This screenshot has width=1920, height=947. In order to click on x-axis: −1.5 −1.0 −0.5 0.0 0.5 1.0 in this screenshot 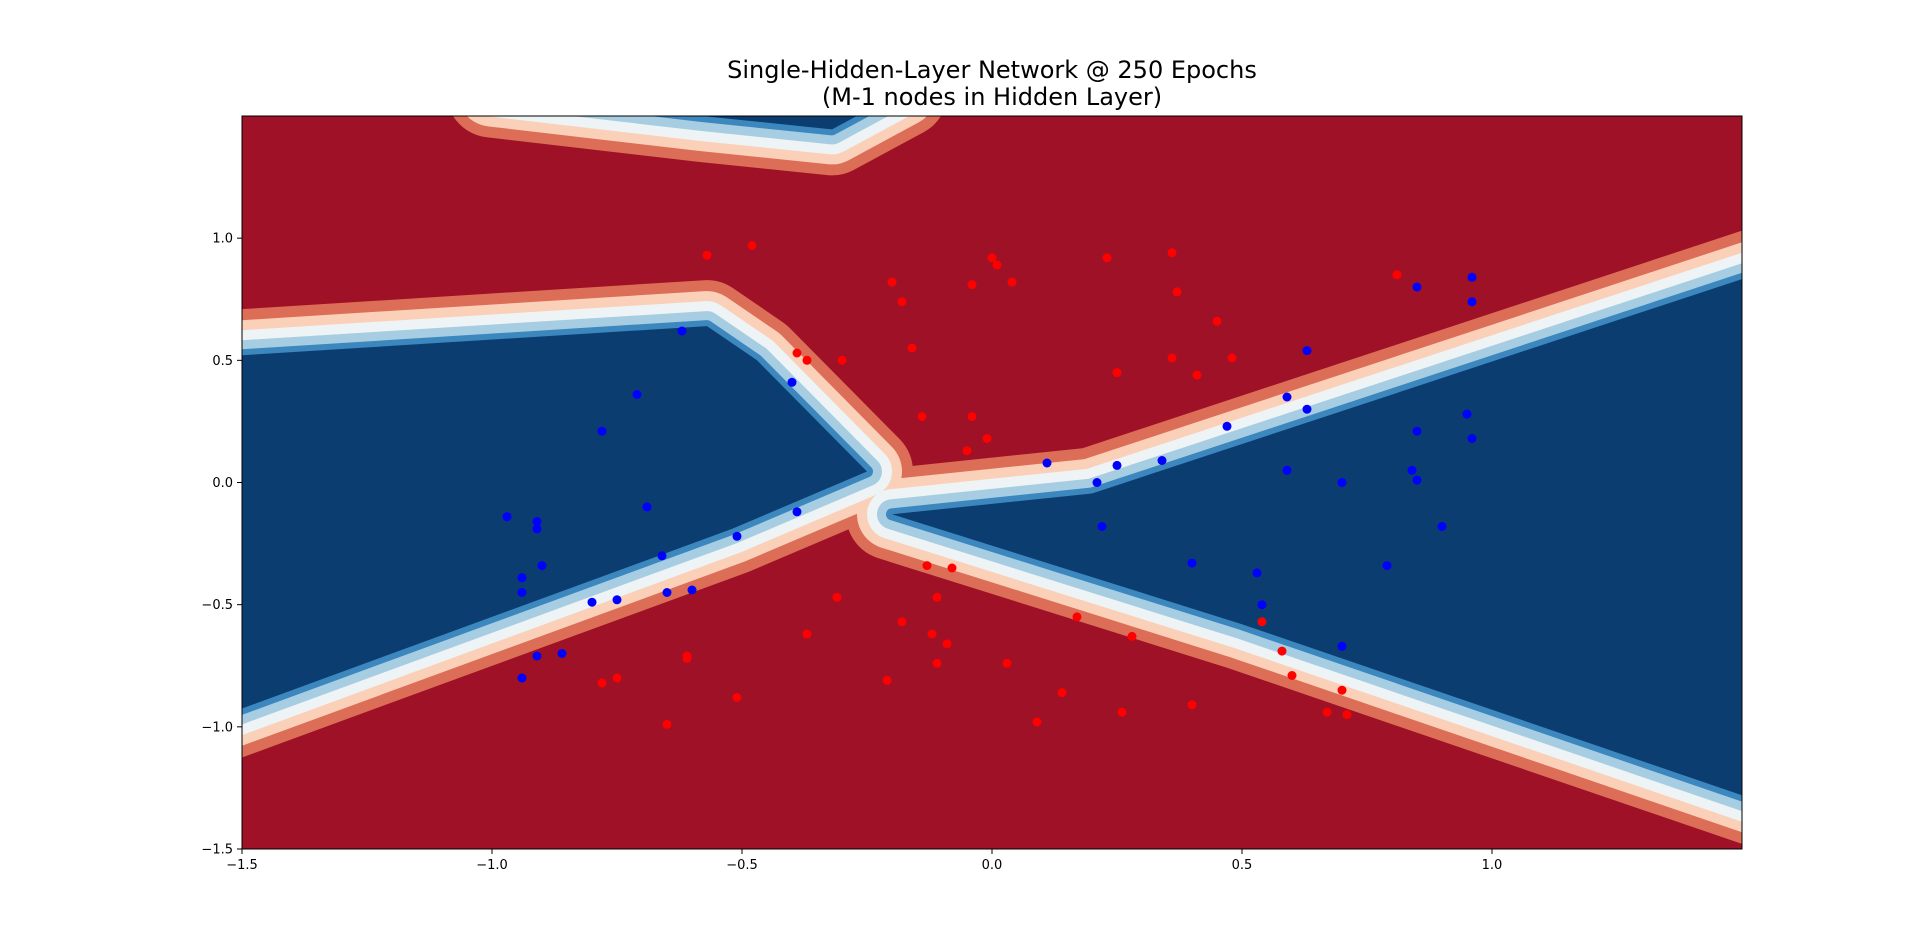, I will do `click(864, 861)`.